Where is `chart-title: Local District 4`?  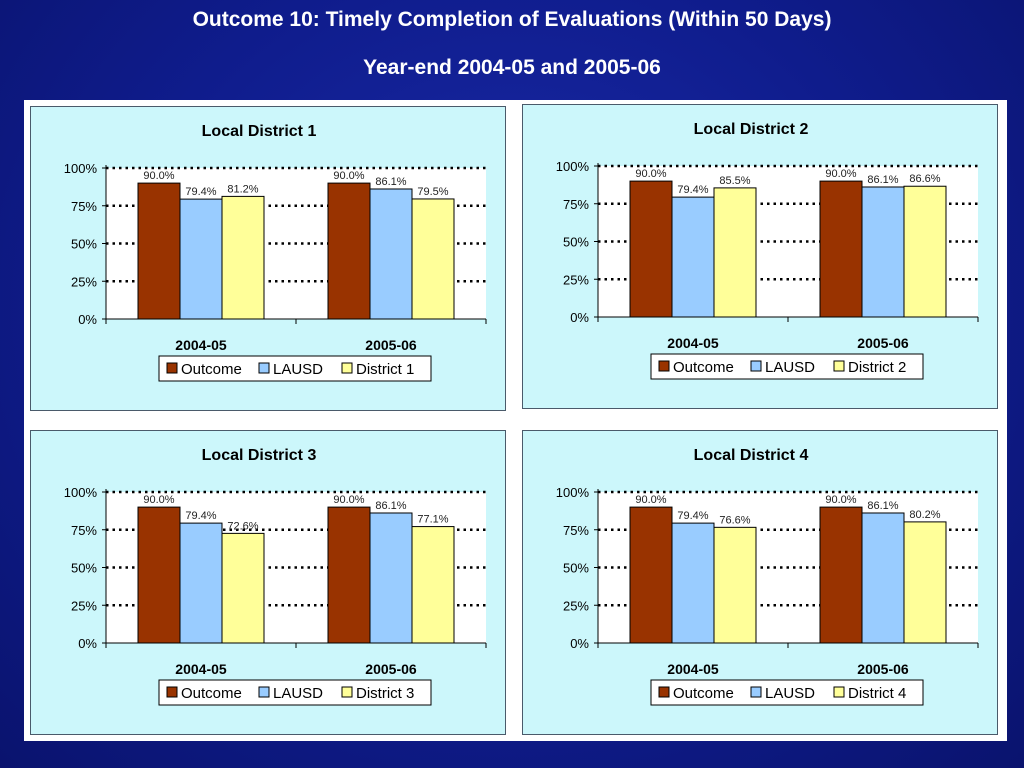
chart-title: Local District 4 is located at coordinates (751, 455).